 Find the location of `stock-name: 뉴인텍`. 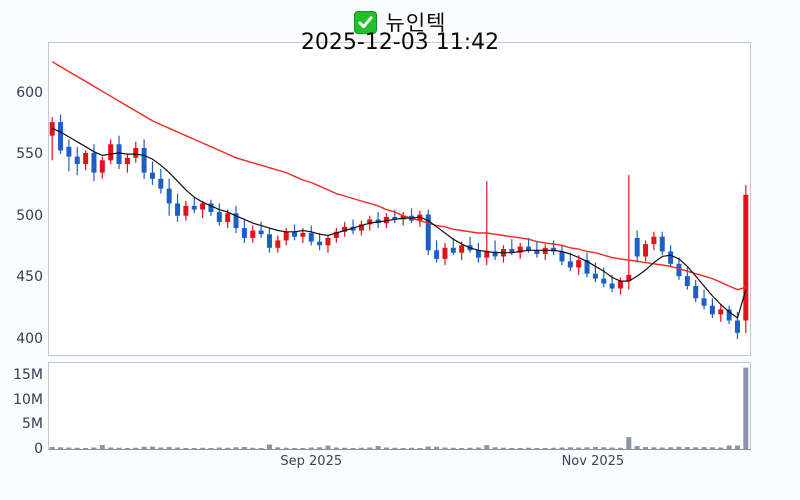

stock-name: 뉴인텍 is located at coordinates (416, 23).